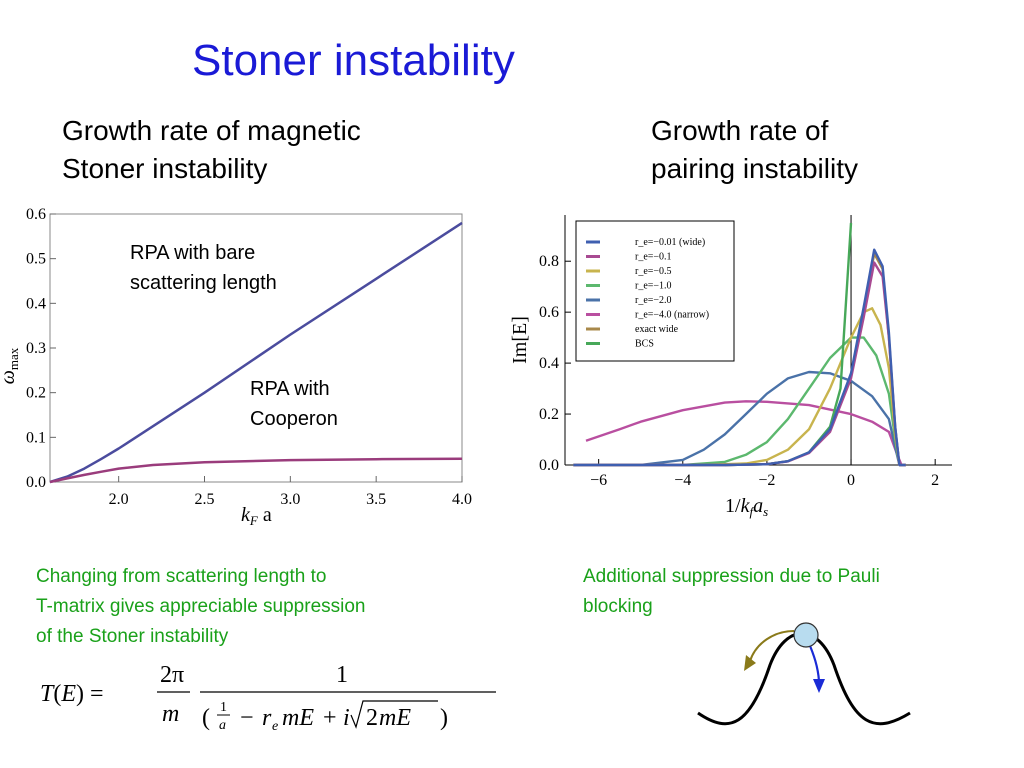 This screenshot has height=768, width=1024. What do you see at coordinates (653, 257) in the screenshot?
I see `legend-label-1: r_e=−0.1` at bounding box center [653, 257].